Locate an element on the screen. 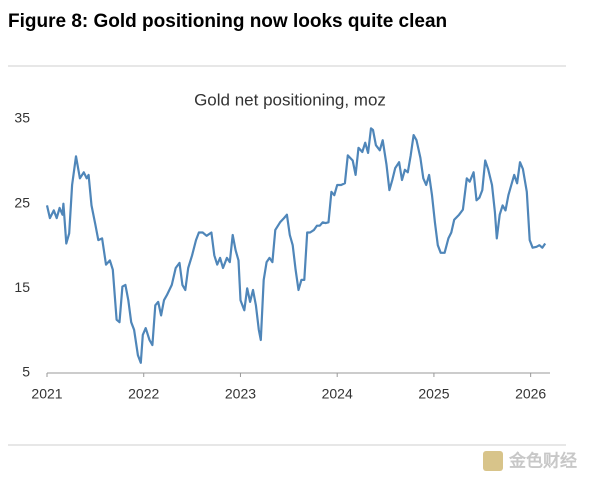 The width and height of the screenshot is (600, 482). x-tick-label: 2022 is located at coordinates (143, 394).